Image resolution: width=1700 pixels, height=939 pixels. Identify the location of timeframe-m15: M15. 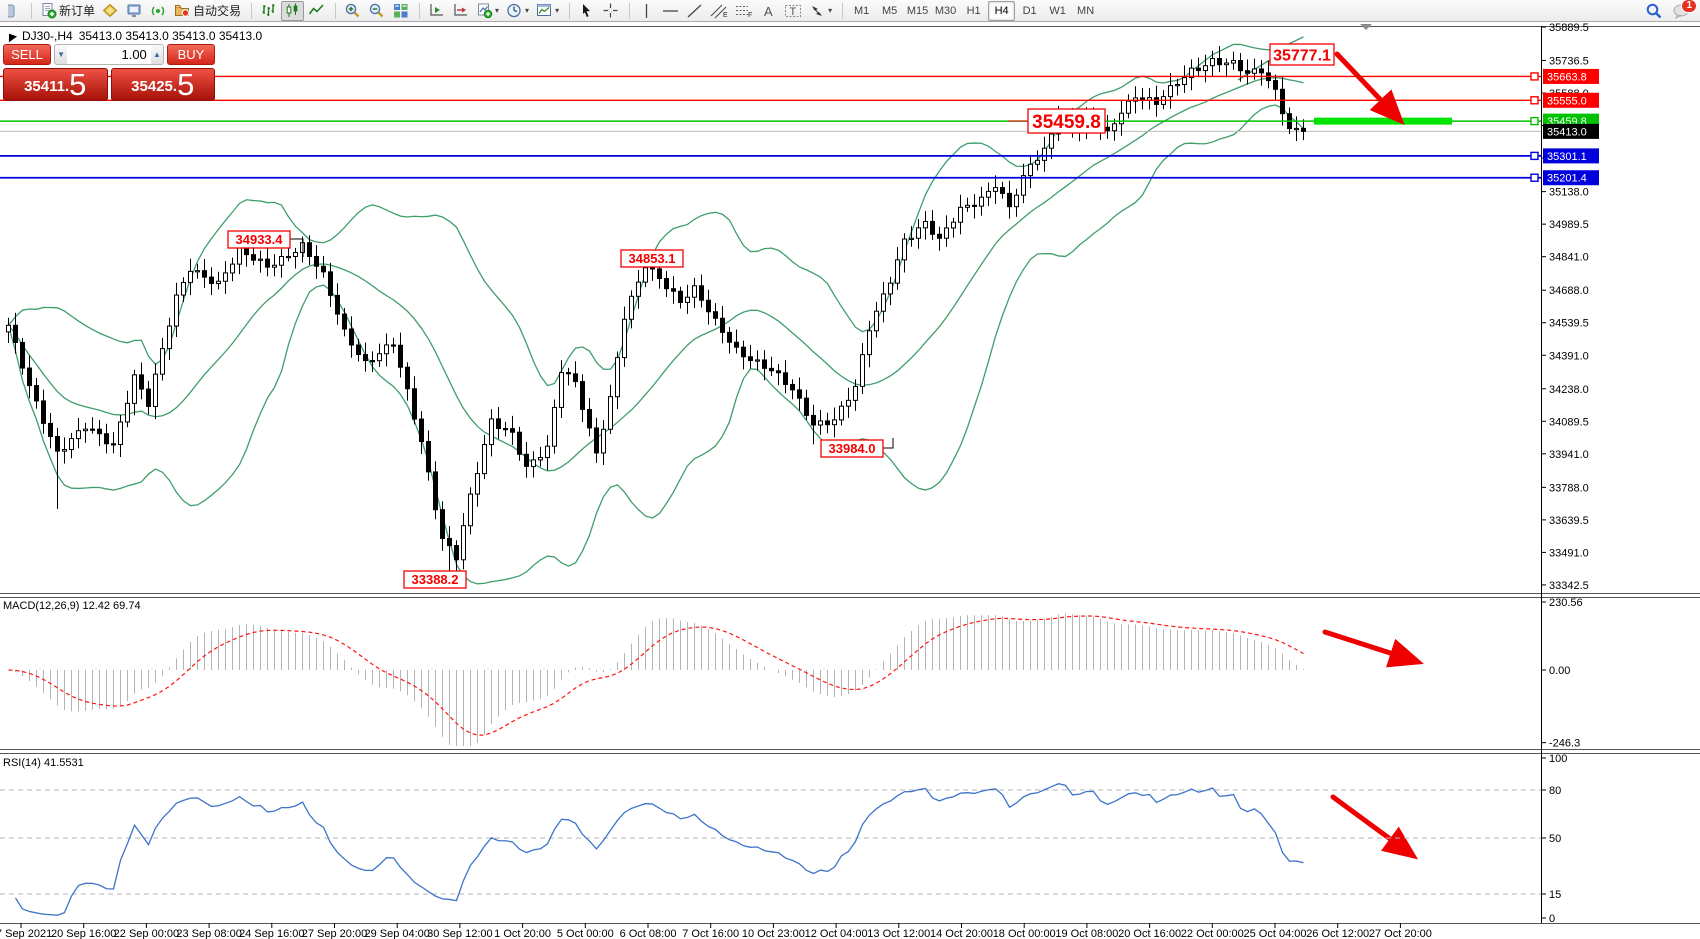
(917, 10).